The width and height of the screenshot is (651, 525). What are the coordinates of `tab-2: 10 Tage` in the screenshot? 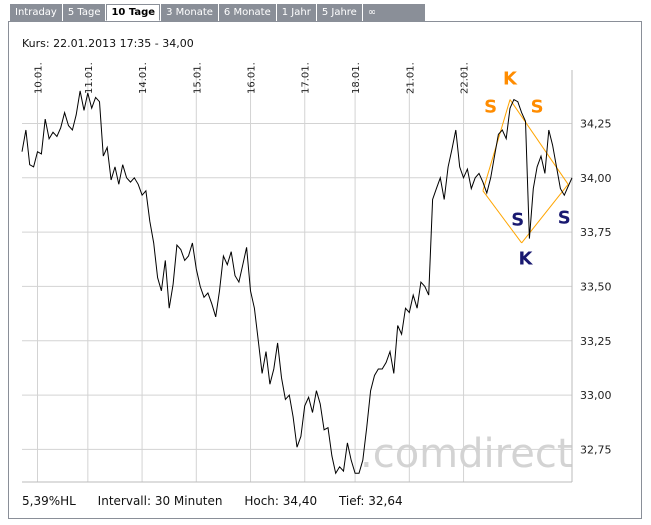 It's located at (133, 12).